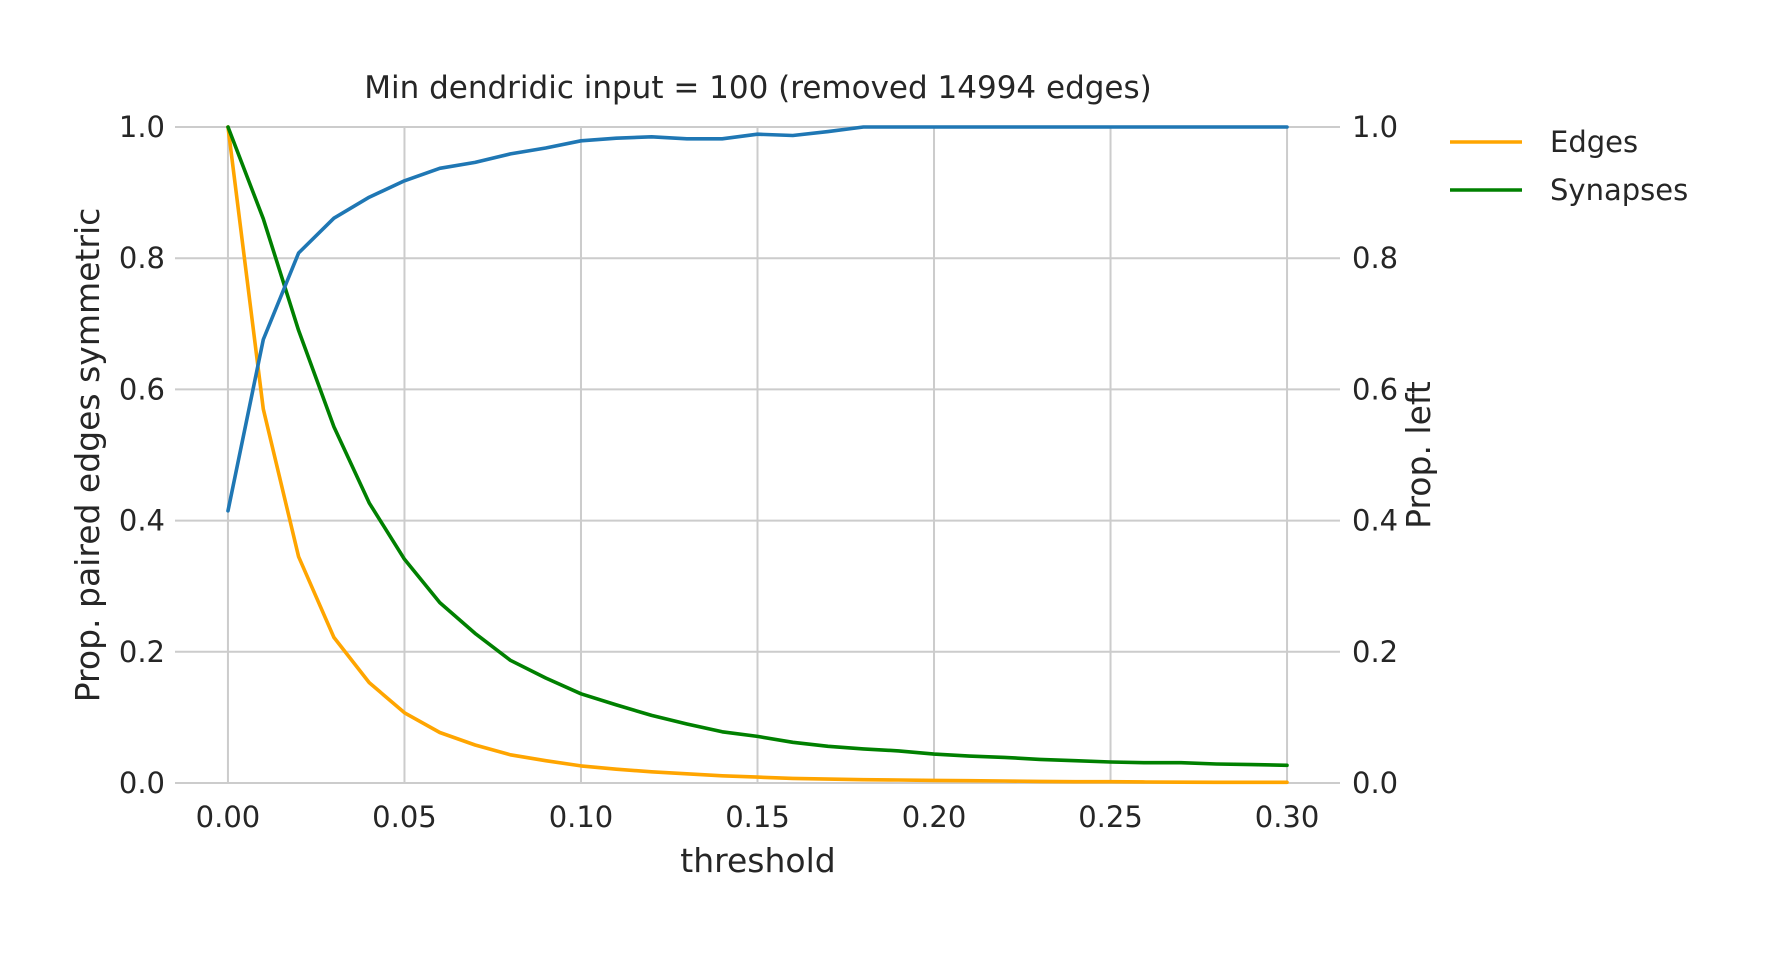 Image resolution: width=1777 pixels, height=953 pixels. Describe the element at coordinates (142, 783) in the screenshot. I see `y-tick-label-left: 0.0` at that location.